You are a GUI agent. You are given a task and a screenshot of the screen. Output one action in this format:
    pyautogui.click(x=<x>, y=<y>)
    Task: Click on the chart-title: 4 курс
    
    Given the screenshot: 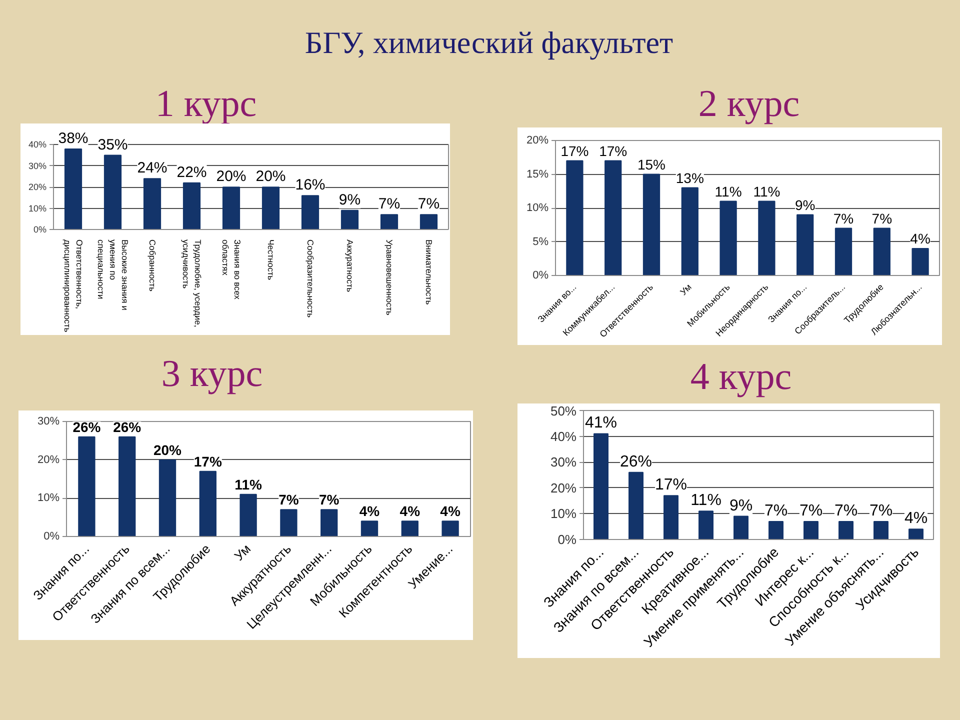 What is the action you would take?
    pyautogui.click(x=741, y=376)
    